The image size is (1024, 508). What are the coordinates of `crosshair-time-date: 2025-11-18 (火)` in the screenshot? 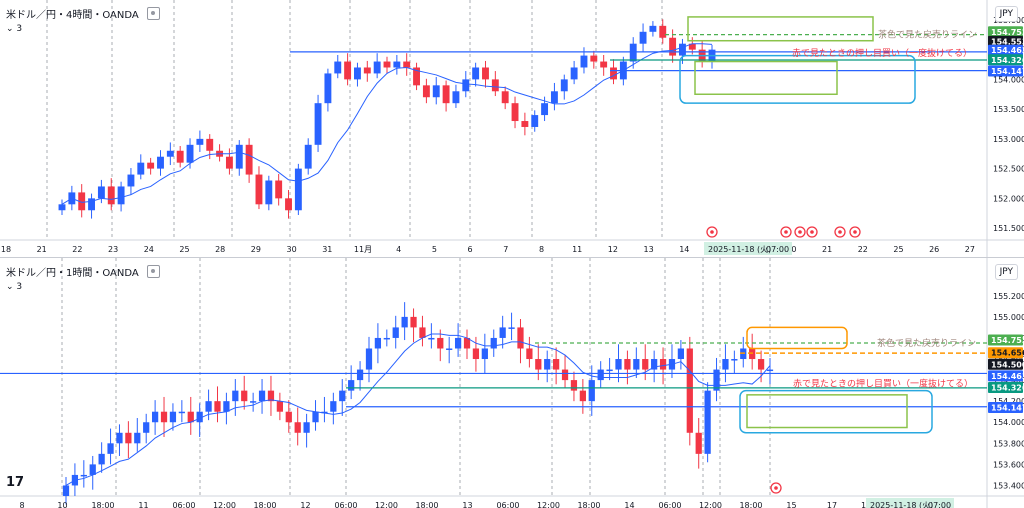 It's located at (739, 249).